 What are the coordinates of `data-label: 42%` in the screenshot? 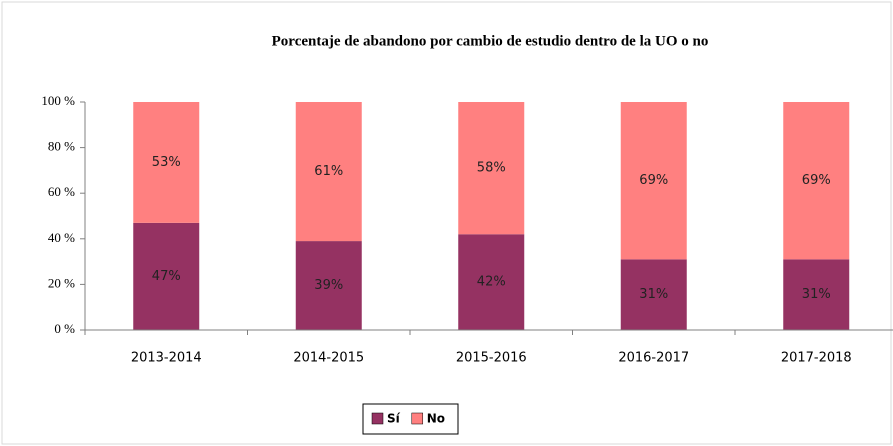 It's located at (491, 282).